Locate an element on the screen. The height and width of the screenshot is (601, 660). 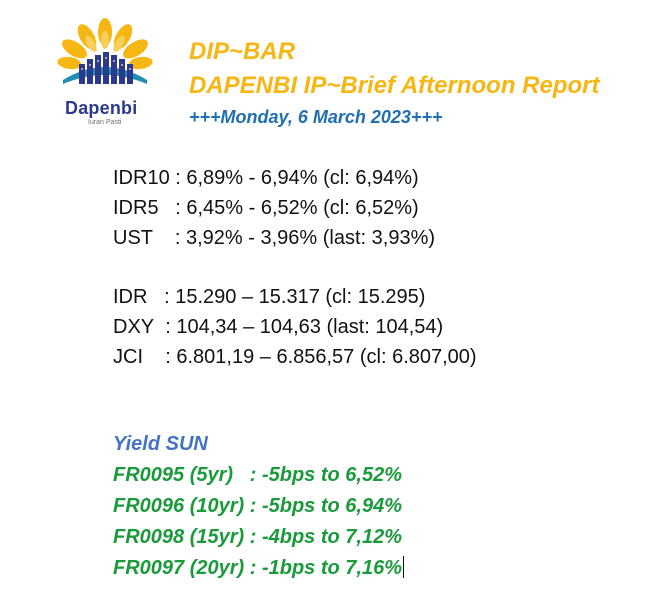
rate-row: IDR10 : 6,89% - 6,94% (cl: 6,94%) is located at coordinates (274, 178).